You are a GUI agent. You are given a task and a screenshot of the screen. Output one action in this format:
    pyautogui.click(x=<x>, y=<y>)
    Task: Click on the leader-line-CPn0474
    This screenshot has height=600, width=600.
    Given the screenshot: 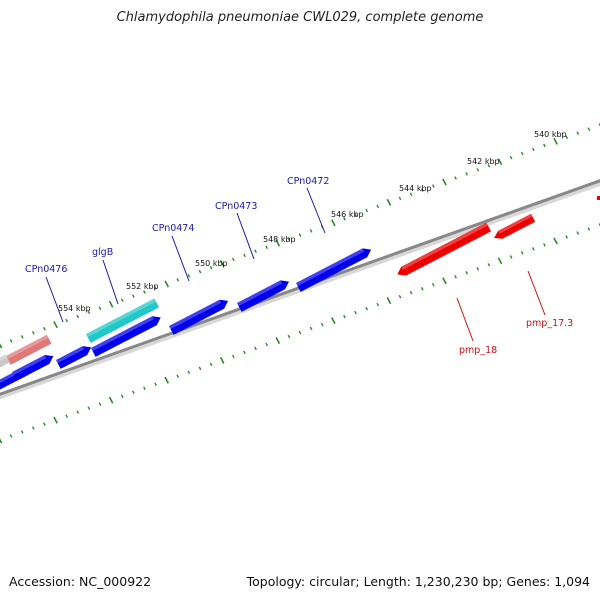 What is the action you would take?
    pyautogui.click(x=180, y=258)
    